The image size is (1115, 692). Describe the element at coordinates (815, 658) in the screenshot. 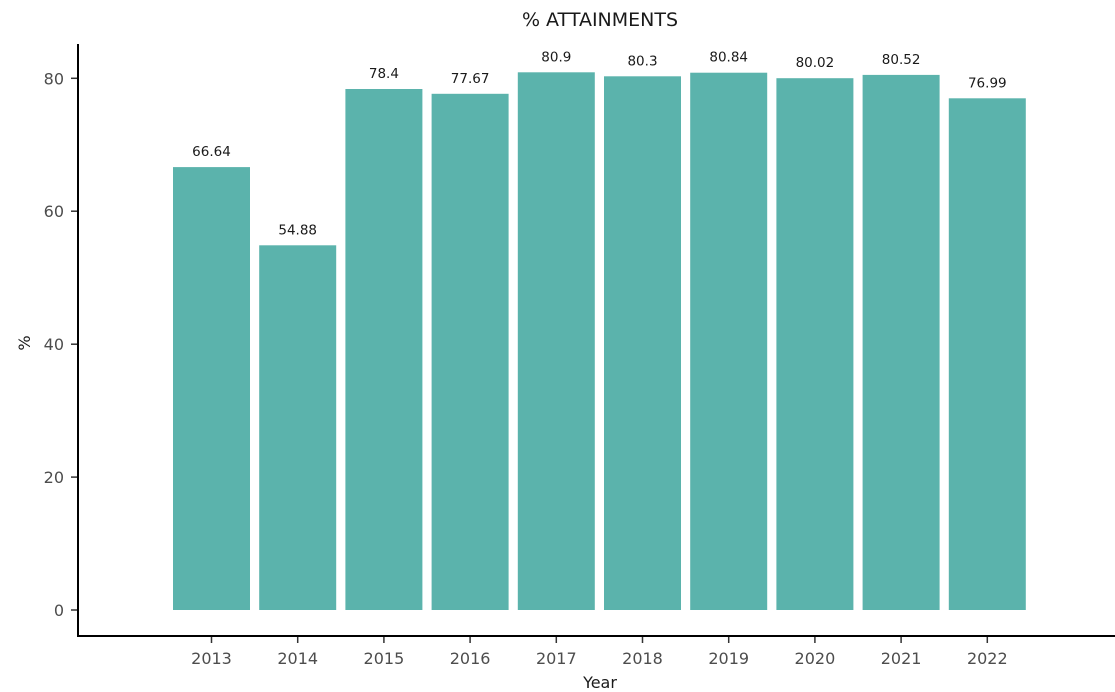

I see `x-tick-label-2020: 2020` at that location.